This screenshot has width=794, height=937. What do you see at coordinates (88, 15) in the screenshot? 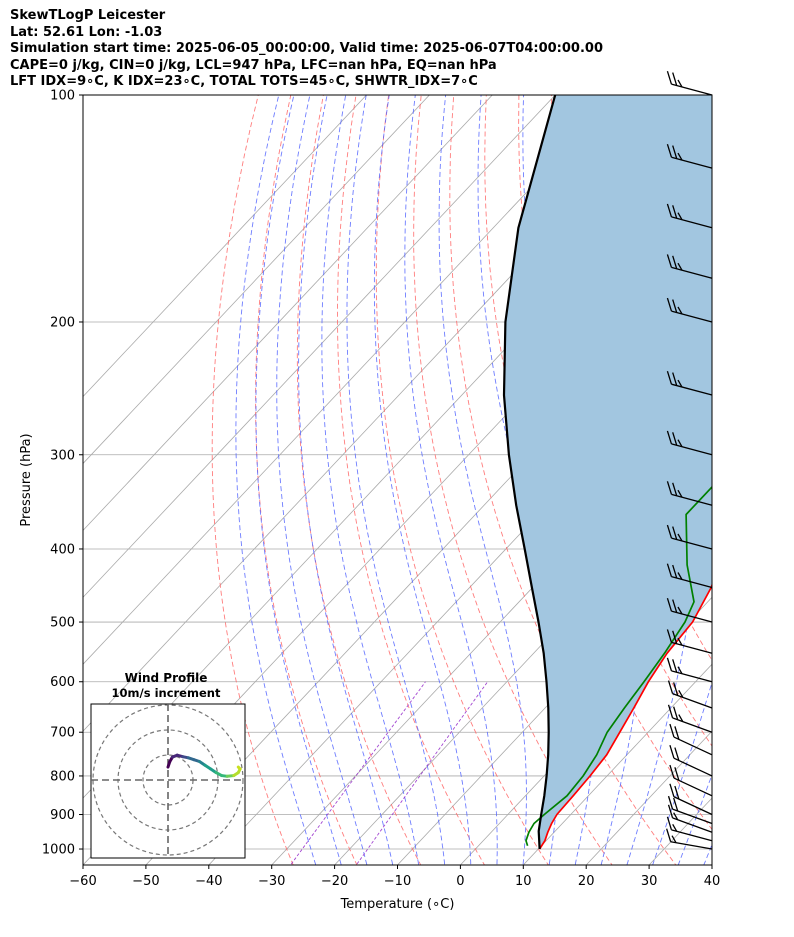
I see `header-line-station: SkewTLogP Leicester` at bounding box center [88, 15].